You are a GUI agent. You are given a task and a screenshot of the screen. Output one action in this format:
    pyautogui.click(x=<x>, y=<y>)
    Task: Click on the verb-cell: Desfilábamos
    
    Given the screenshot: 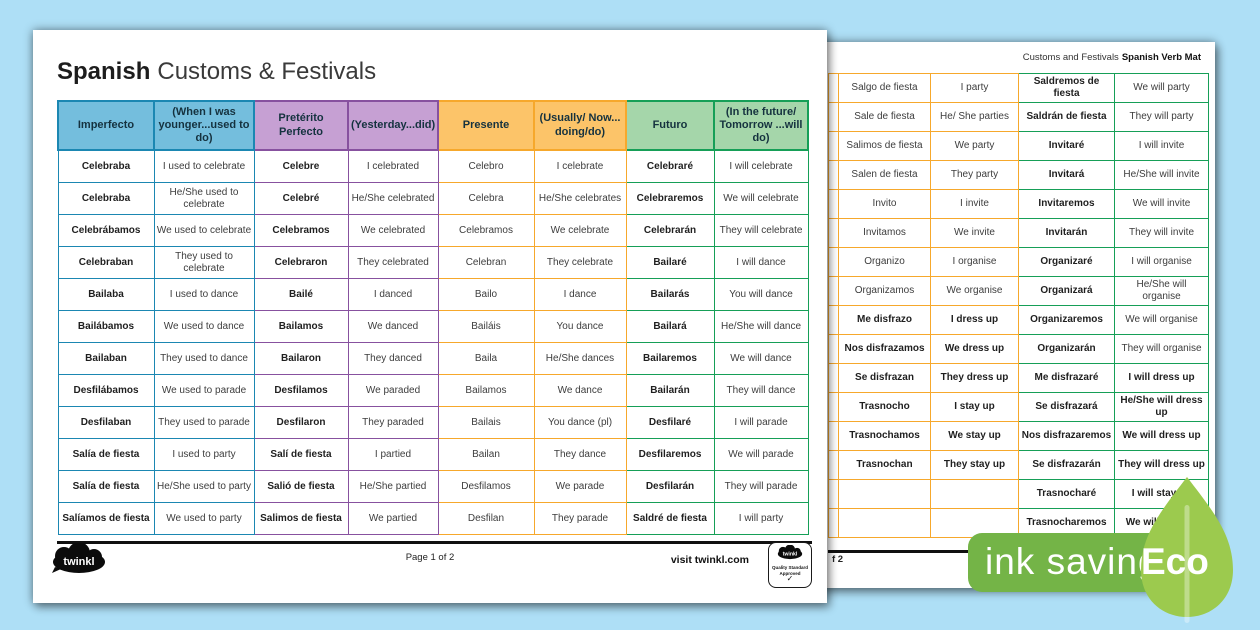 What is the action you would take?
    pyautogui.click(x=106, y=390)
    